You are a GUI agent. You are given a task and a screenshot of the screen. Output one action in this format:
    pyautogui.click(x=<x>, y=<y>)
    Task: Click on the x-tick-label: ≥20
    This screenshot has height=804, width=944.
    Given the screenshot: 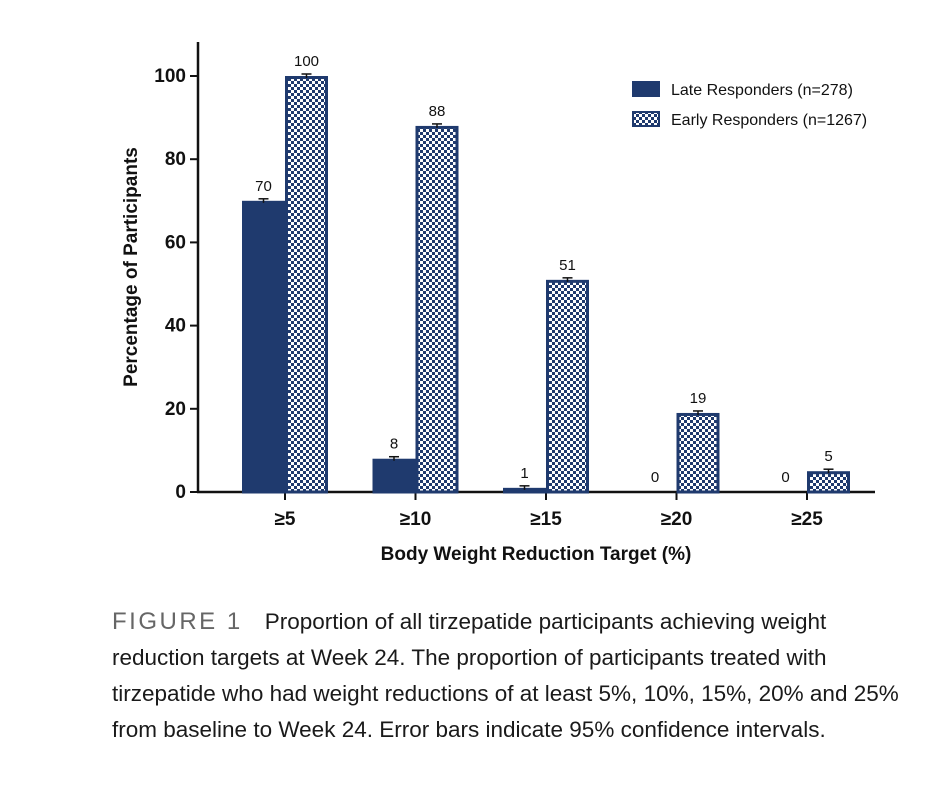 What is the action you would take?
    pyautogui.click(x=677, y=519)
    